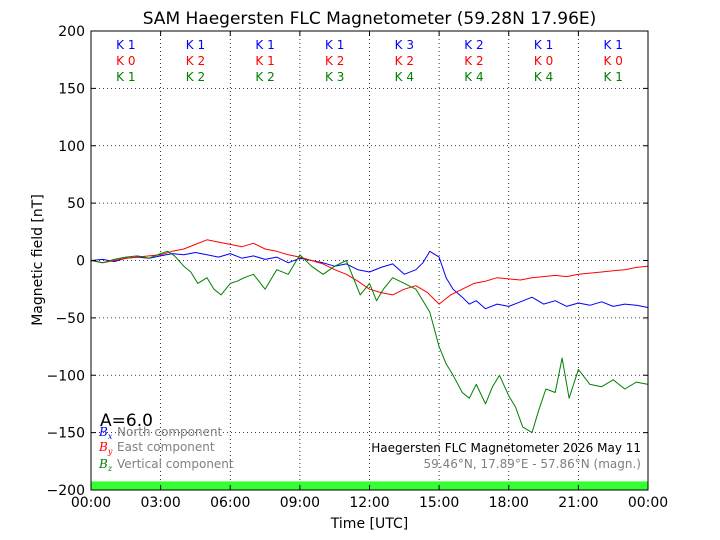 This screenshot has width=720, height=540. I want to click on x-tick-label: 09:00, so click(300, 503).